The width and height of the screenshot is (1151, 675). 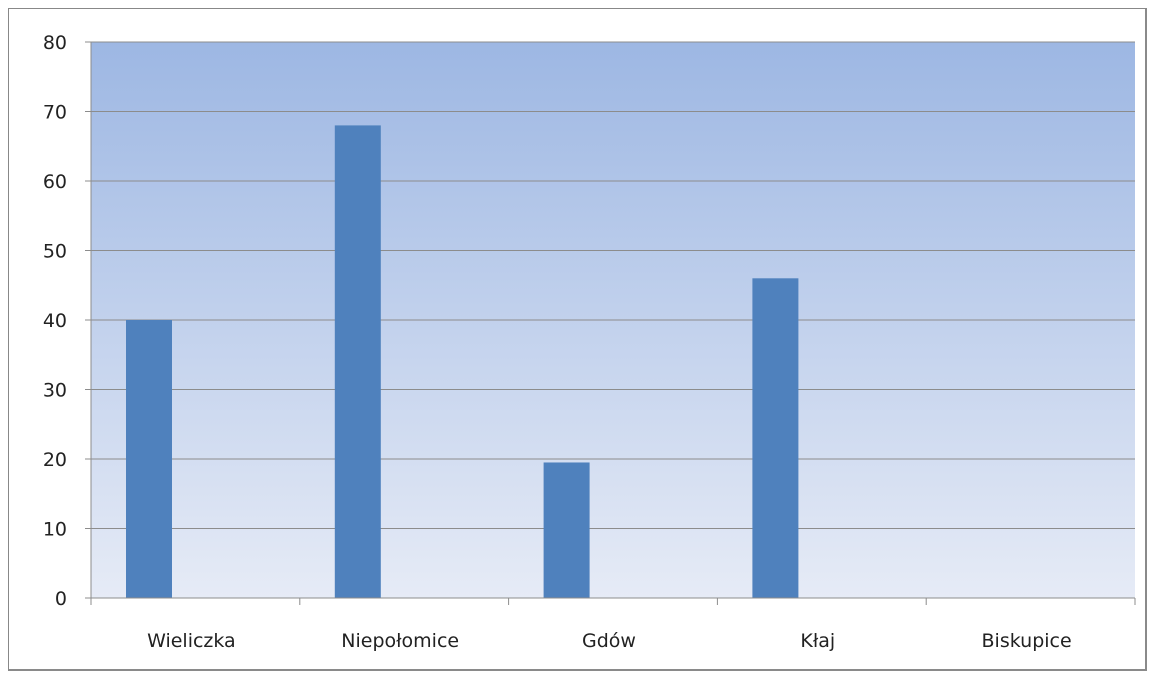 I want to click on y-tick-label: 40, so click(x=55, y=321).